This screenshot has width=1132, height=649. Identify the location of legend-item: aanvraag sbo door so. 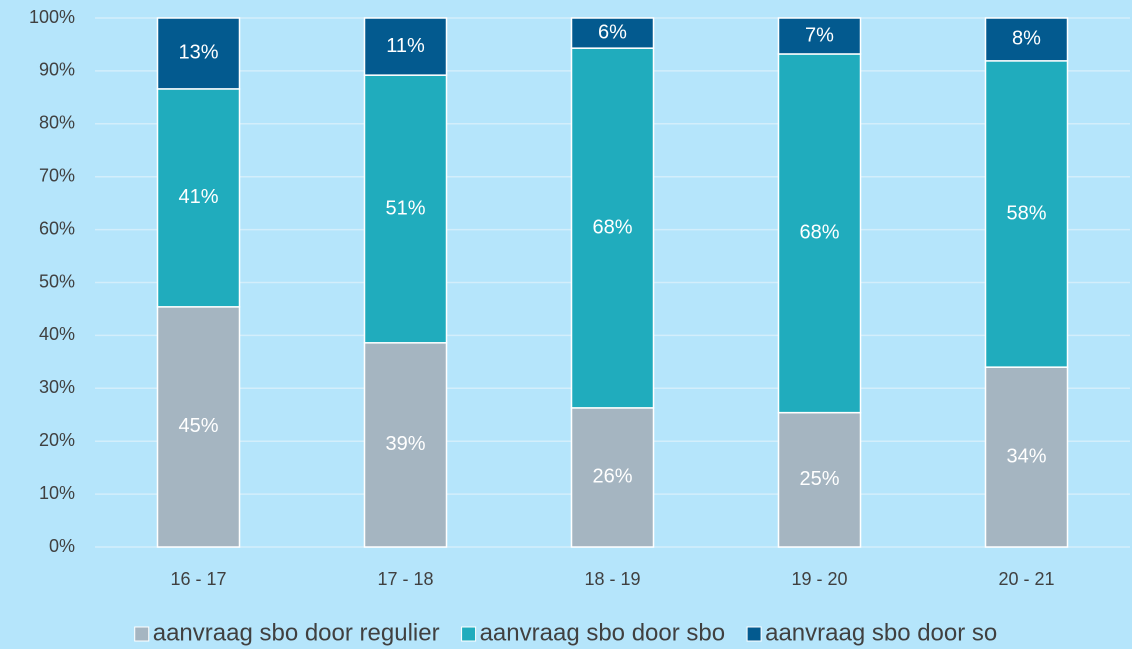
(871, 632).